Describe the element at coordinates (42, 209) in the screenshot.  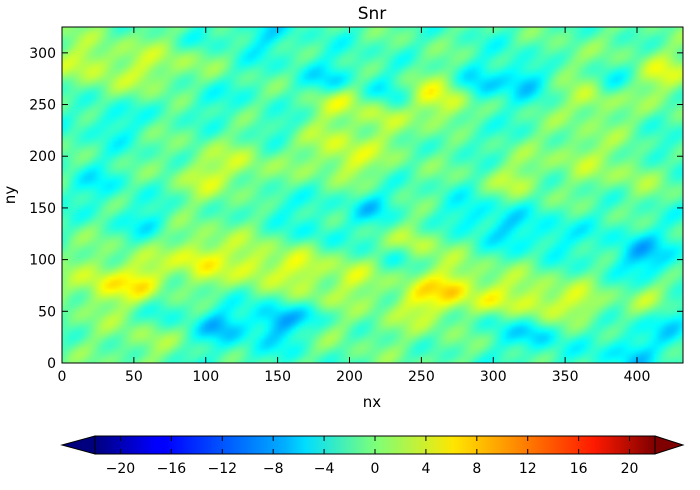
I see `y-tick-label: 150` at that location.